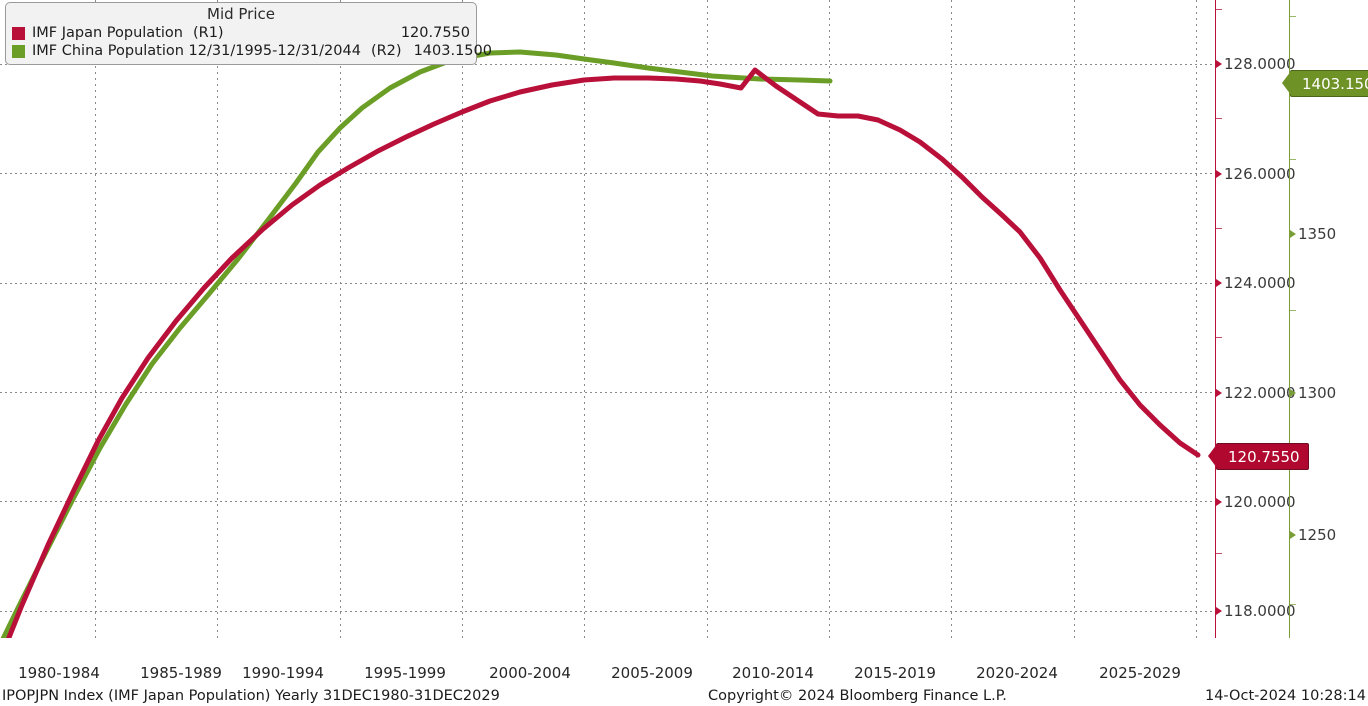 Image resolution: width=1368 pixels, height=706 pixels. I want to click on xaxis-tick-label: 1985-1989, so click(181, 673).